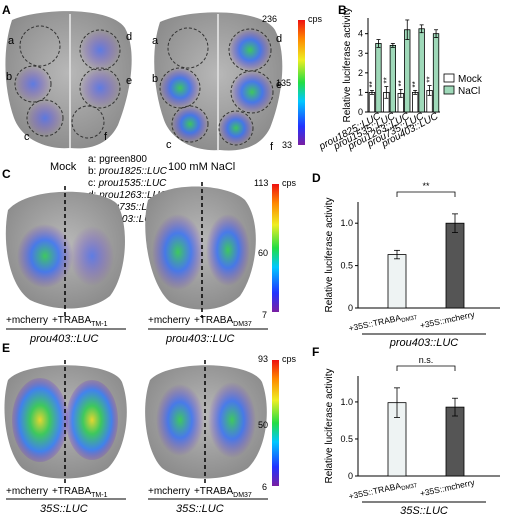 The height and width of the screenshot is (516, 520). What do you see at coordinates (426, 360) in the screenshot?
I see `significance-label: n.s.` at bounding box center [426, 360].